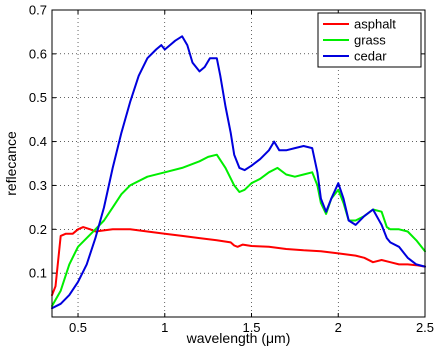 Image resolution: width=437 pixels, height=357 pixels. I want to click on legend-label-asphalt: asphalt, so click(375, 24).